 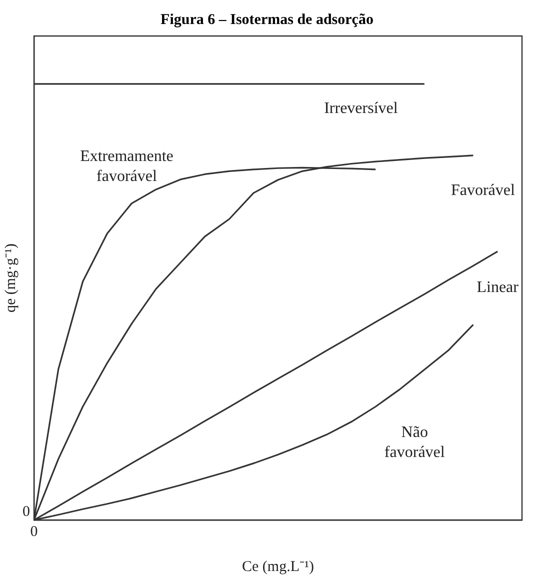 I want to click on series-label: Não favorável, so click(x=415, y=442).